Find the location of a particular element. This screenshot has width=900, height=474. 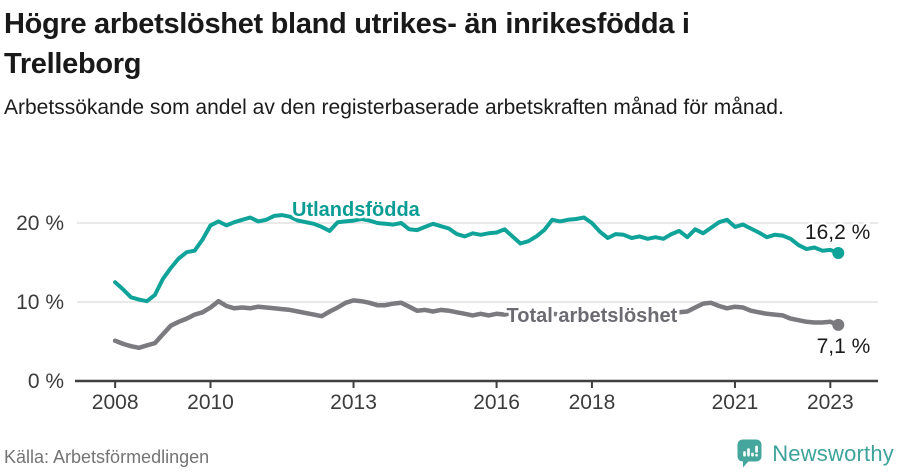

newsworthy-logo: Newsworthy is located at coordinates (815, 453).